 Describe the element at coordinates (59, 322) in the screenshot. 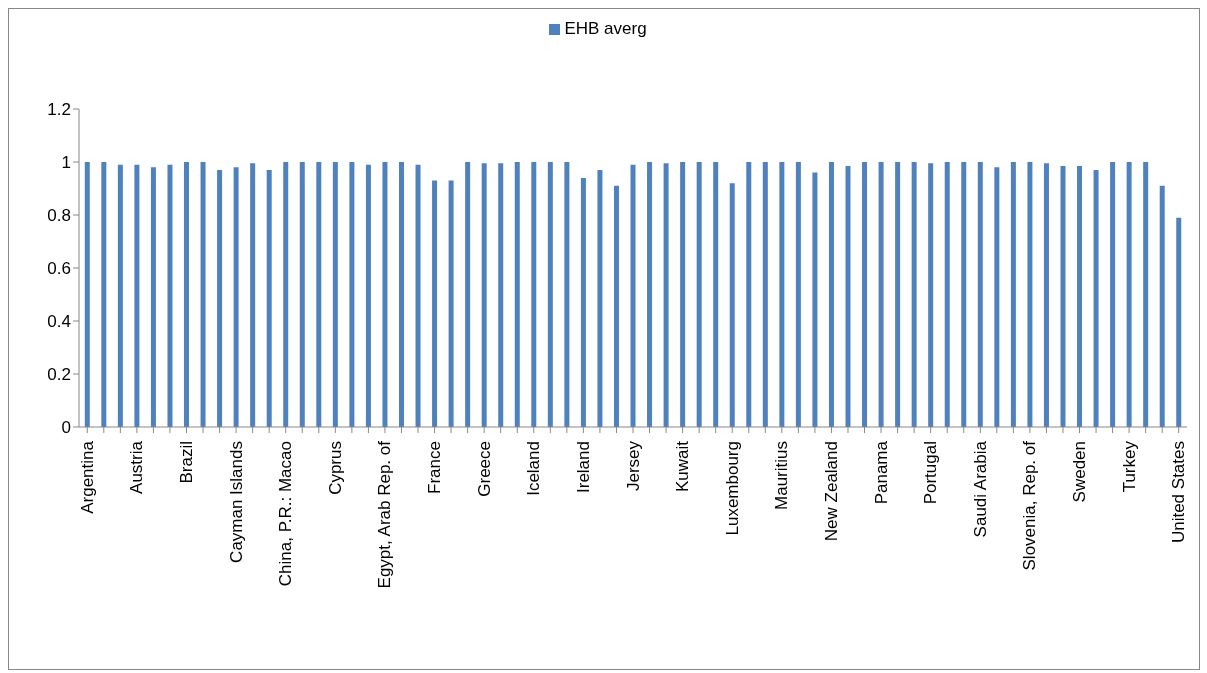

I see `y-tick-label: 0.4` at that location.